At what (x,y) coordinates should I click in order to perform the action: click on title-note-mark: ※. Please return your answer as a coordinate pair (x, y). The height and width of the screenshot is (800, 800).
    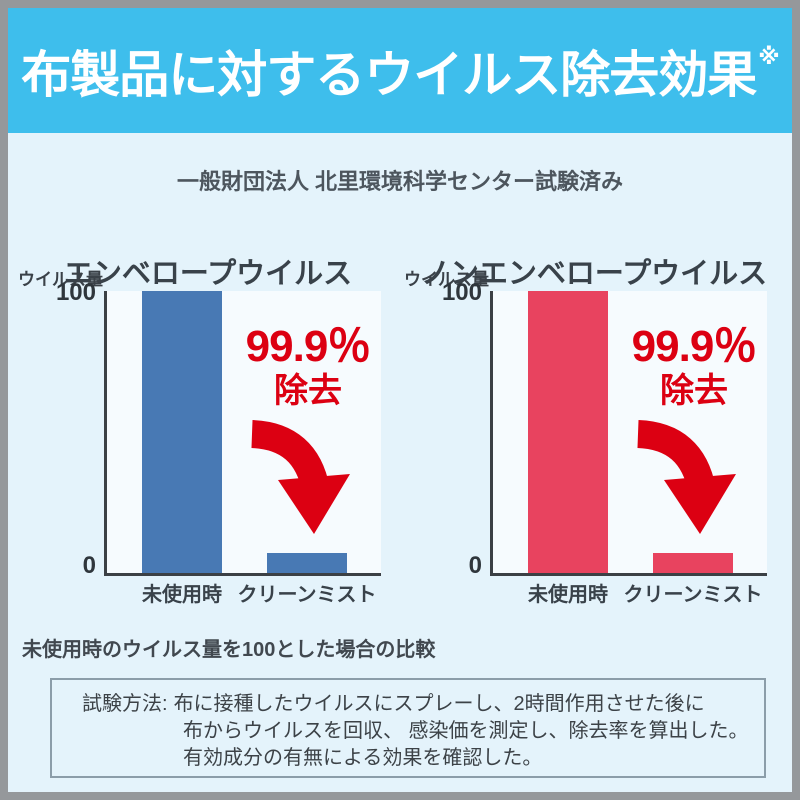
    Looking at the image, I should click on (768, 56).